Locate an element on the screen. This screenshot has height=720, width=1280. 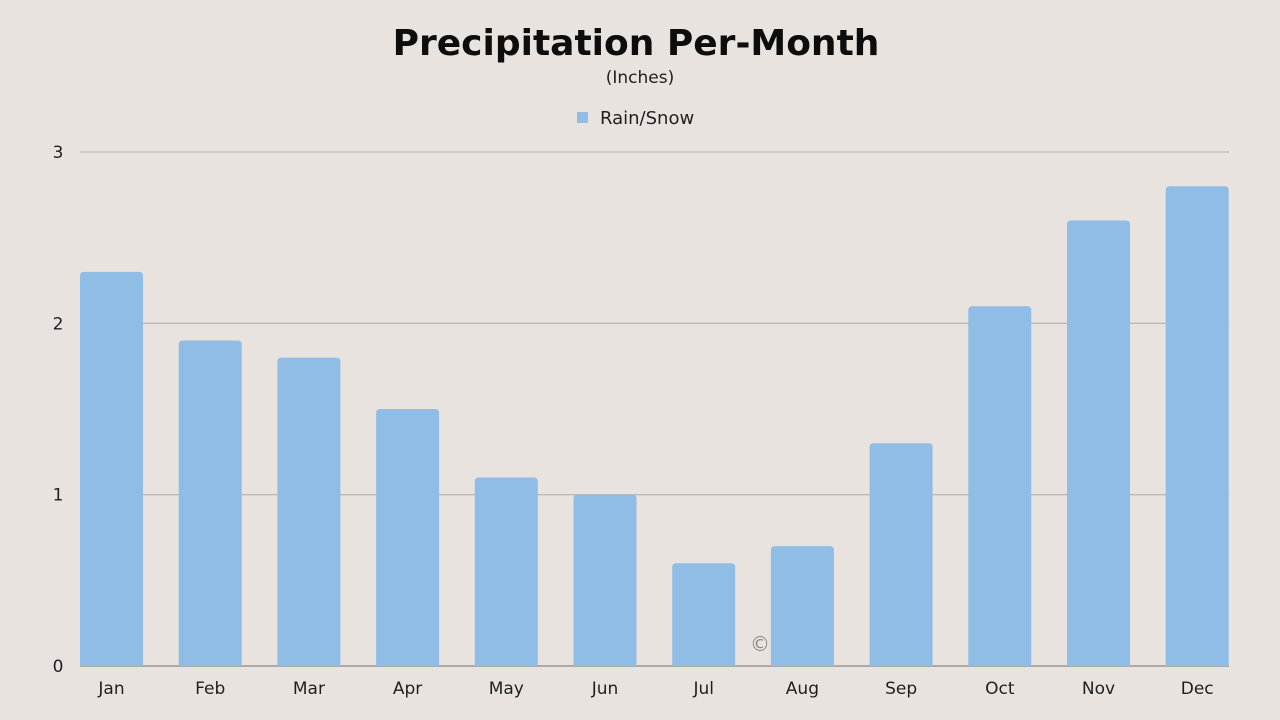
y-axis-ticks: 0 1 2 3 is located at coordinates (58, 410).